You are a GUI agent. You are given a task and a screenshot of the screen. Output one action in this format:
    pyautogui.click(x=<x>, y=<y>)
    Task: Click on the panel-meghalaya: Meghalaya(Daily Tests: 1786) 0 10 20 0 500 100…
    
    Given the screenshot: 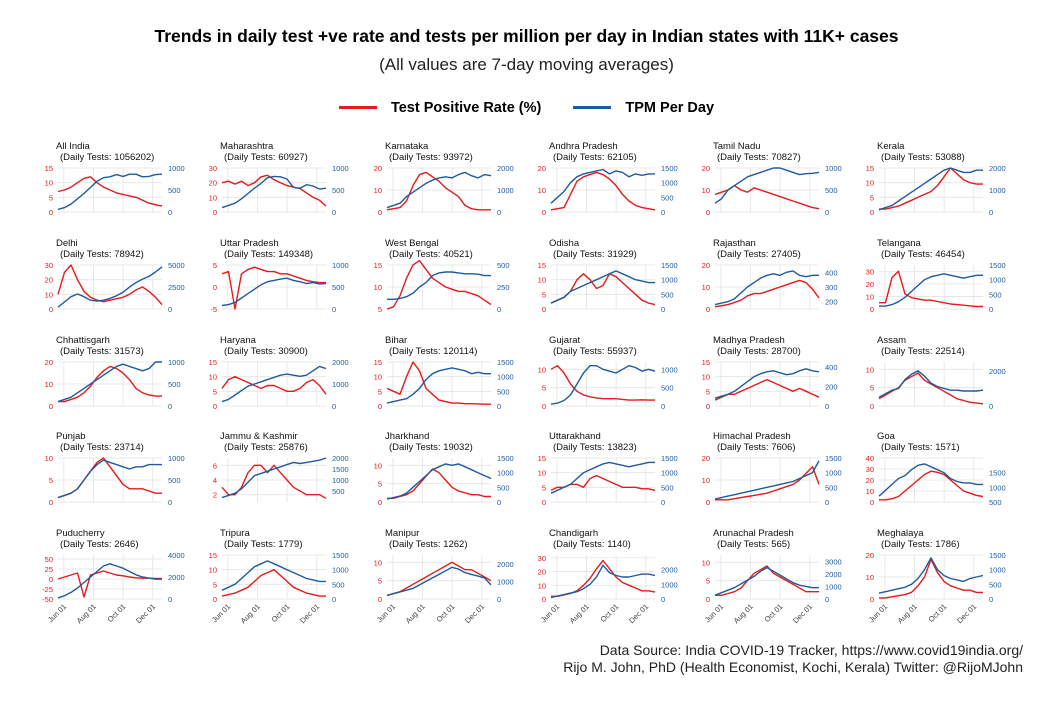 What is the action you would take?
    pyautogui.click(x=936, y=576)
    